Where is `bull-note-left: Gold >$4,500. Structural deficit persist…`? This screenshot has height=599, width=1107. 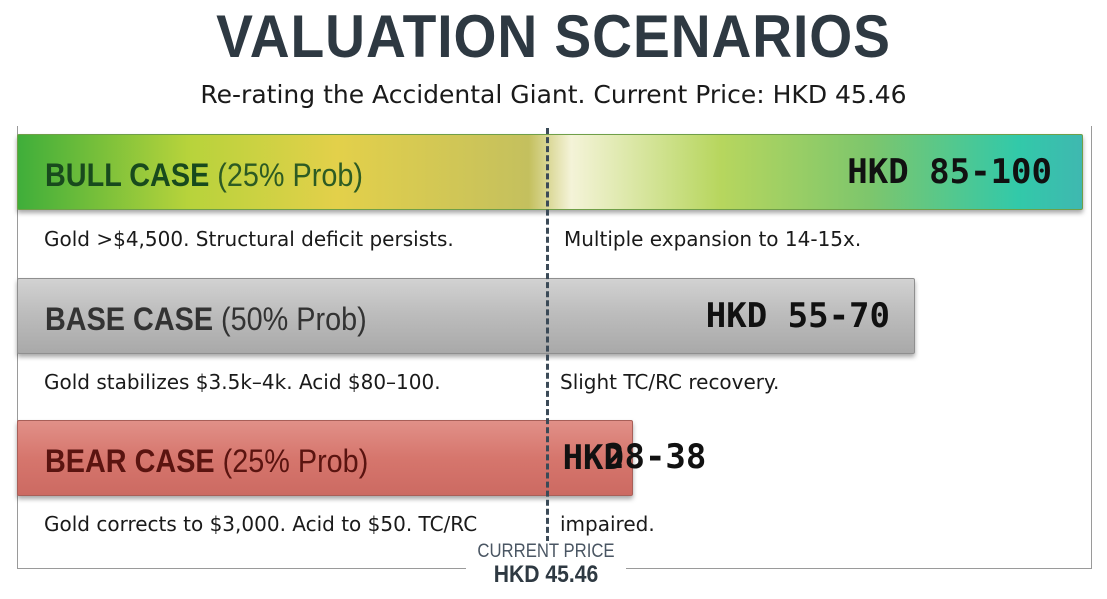
bull-note-left: Gold >$4,500. Structural deficit persist… is located at coordinates (249, 239).